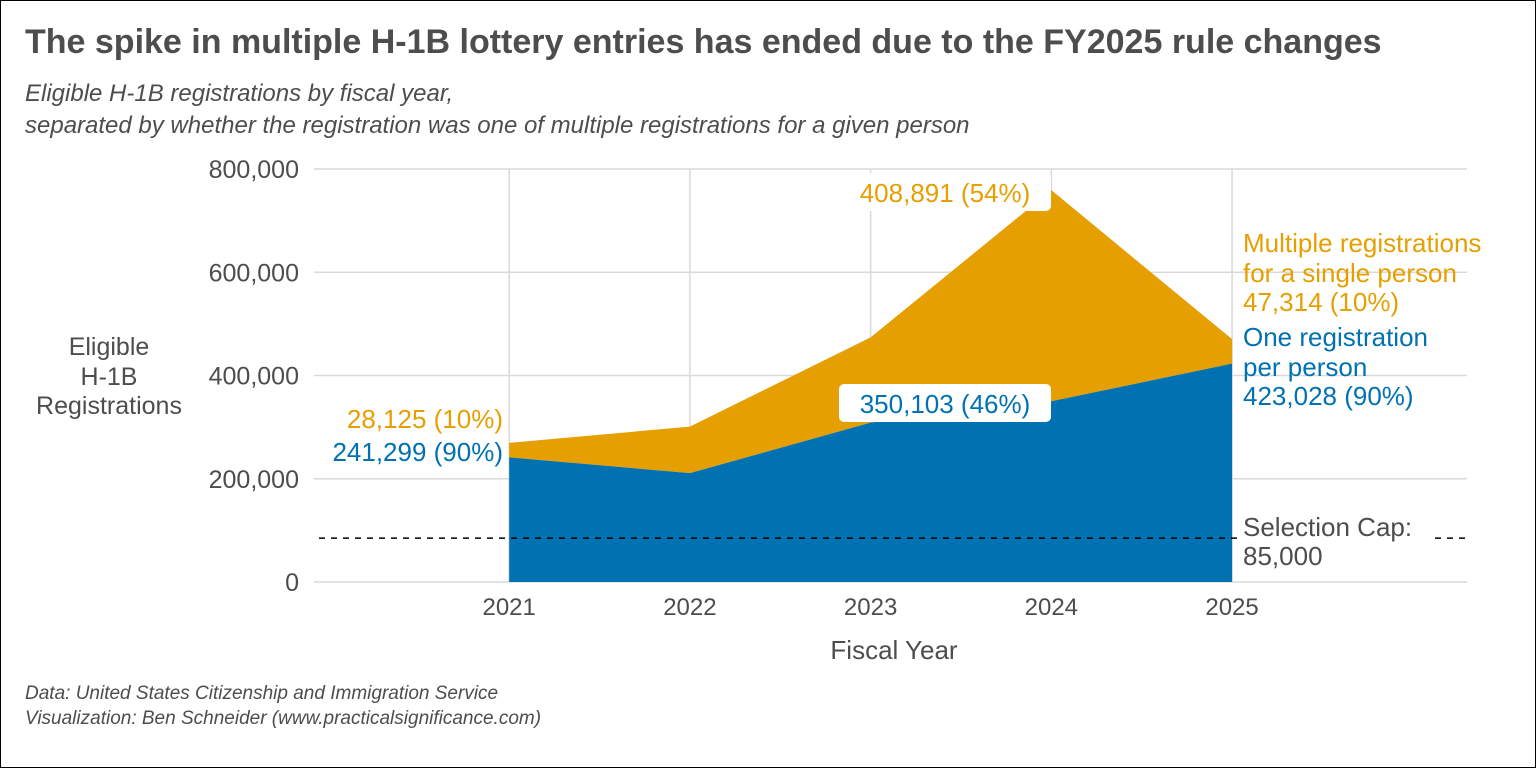  Describe the element at coordinates (417, 435) in the screenshot. I see `annotation-2021: 28,125 (10%) 241,299 (90%)` at that location.